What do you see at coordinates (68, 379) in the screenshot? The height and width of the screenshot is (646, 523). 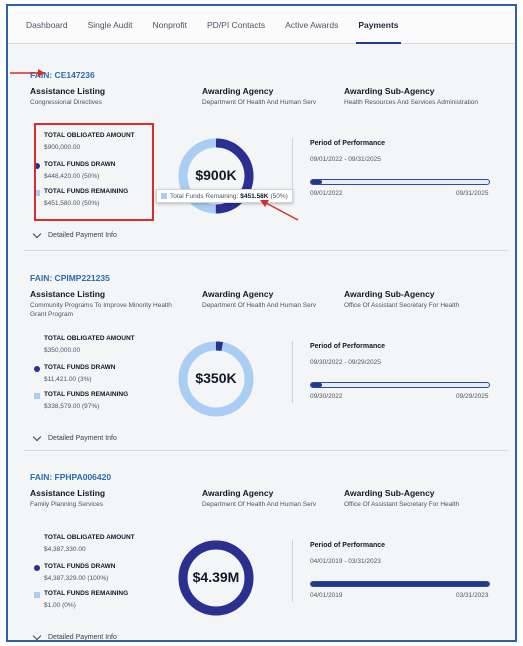 I see `total-drawn-value: $11,421.00 (3%)` at bounding box center [68, 379].